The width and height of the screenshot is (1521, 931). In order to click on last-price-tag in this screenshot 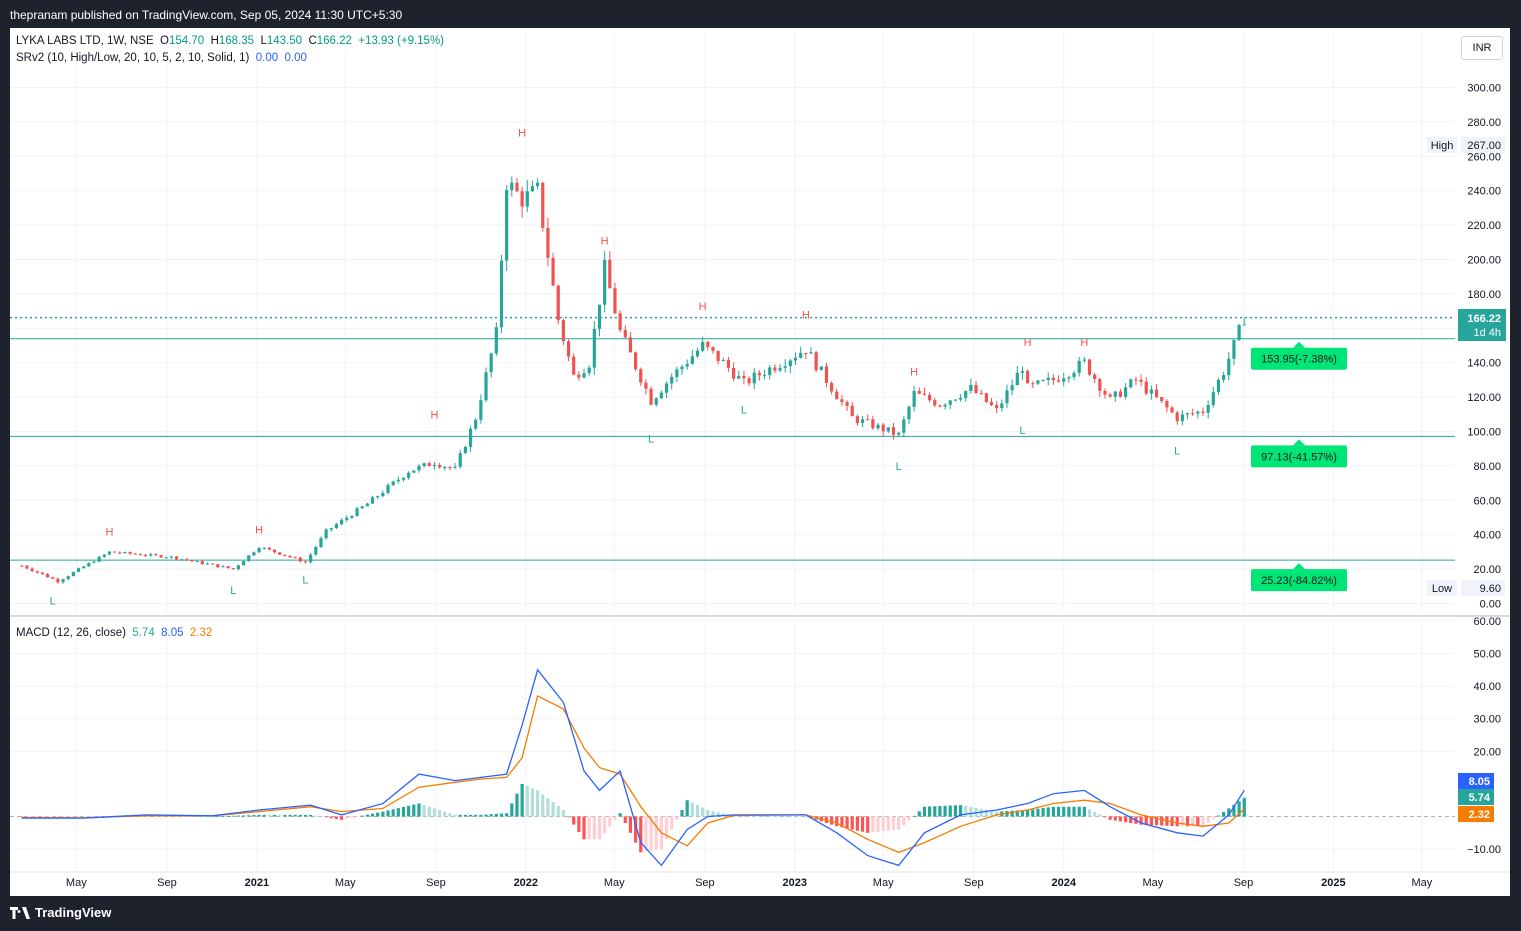, I will do `click(1482, 325)`.